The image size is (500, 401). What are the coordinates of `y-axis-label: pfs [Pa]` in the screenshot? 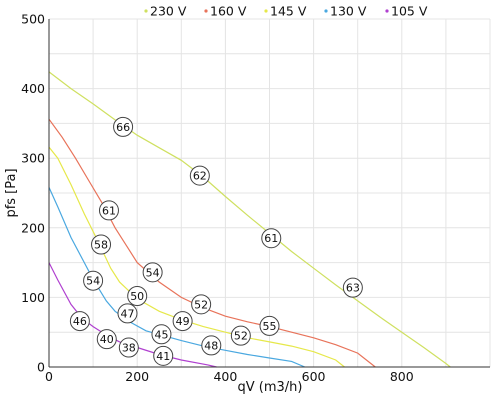 It's located at (11, 192).